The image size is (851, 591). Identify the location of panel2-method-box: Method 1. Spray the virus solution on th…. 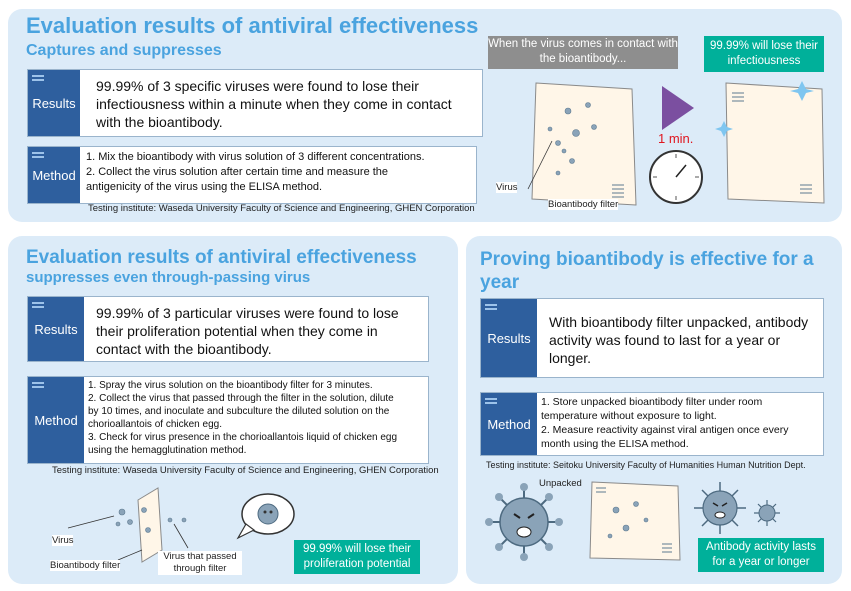
(228, 420).